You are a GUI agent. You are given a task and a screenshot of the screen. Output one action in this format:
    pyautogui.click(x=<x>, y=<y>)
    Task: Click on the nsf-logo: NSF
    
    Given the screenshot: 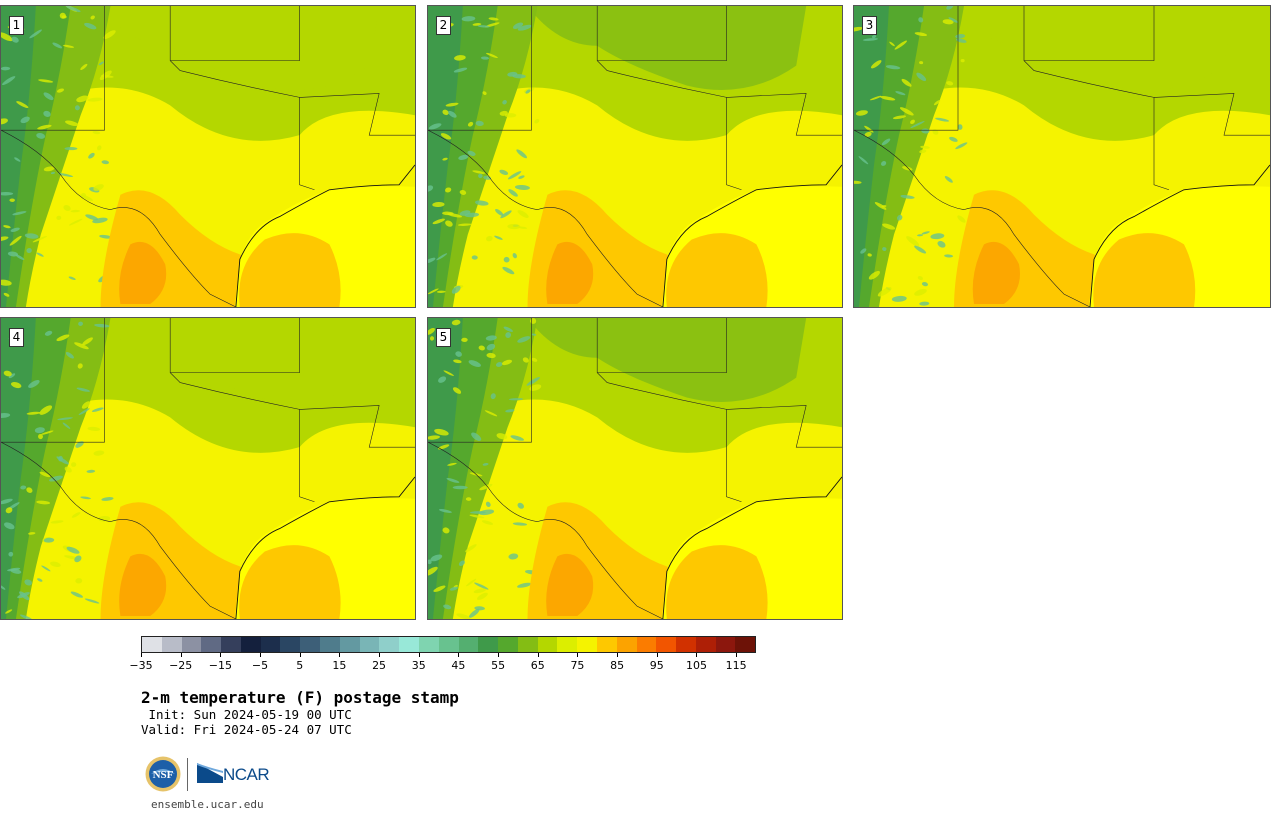 What is the action you would take?
    pyautogui.click(x=163, y=774)
    